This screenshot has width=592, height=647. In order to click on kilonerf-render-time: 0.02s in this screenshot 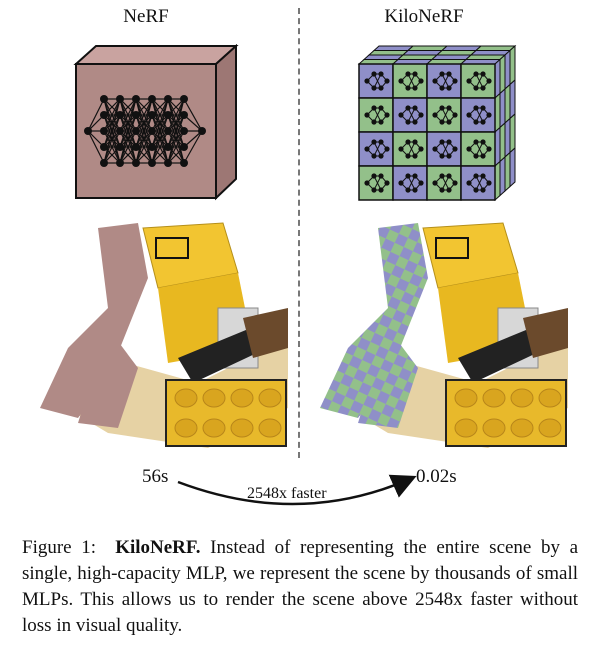, I will do `click(436, 476)`.